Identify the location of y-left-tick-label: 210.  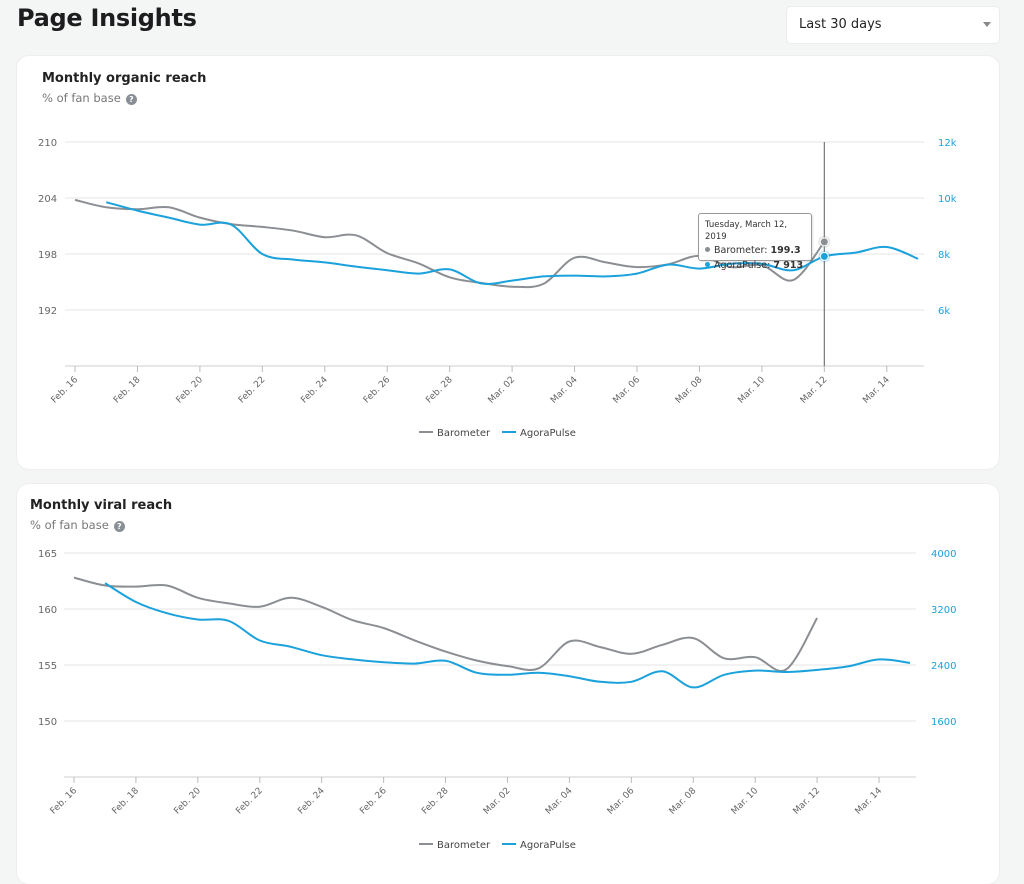
(47, 143).